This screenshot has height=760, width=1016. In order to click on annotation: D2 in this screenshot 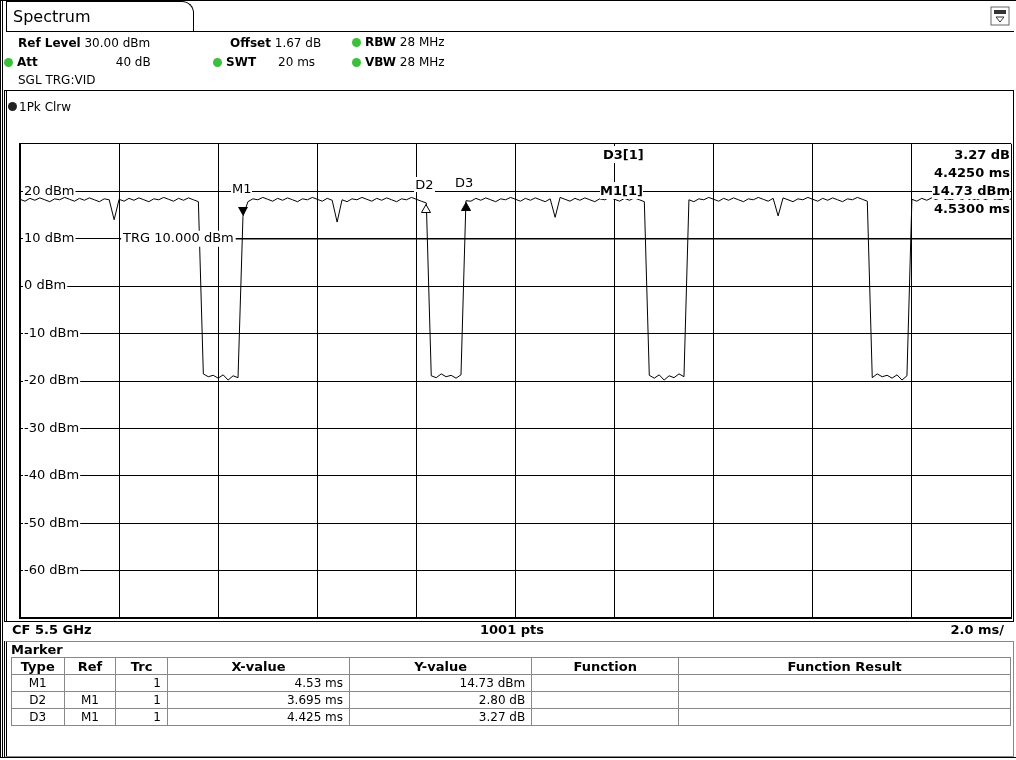, I will do `click(424, 184)`.